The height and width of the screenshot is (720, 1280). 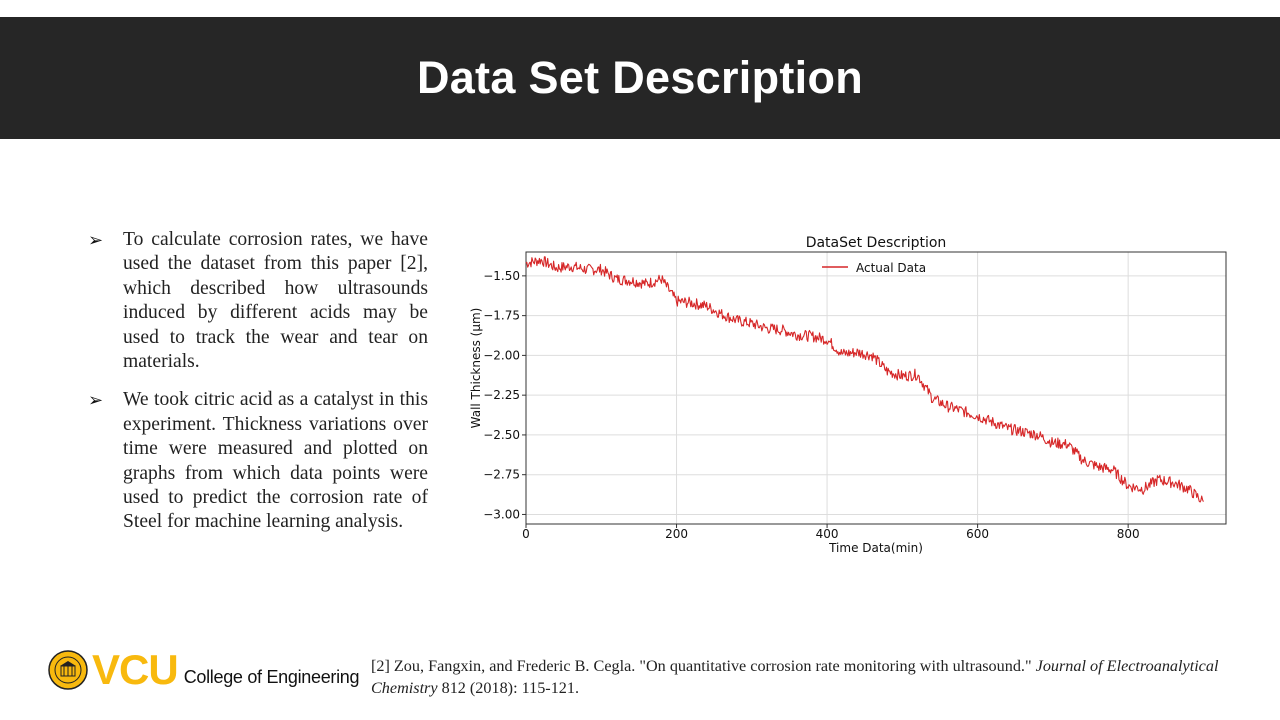 What do you see at coordinates (68, 670) in the screenshot?
I see `vcu-seal-icon` at bounding box center [68, 670].